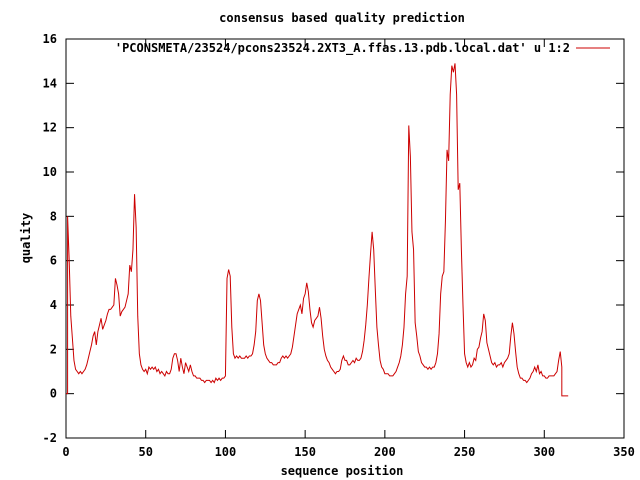 Image resolution: width=640 pixels, height=480 pixels. I want to click on y-tick-label: 4, so click(53, 305).